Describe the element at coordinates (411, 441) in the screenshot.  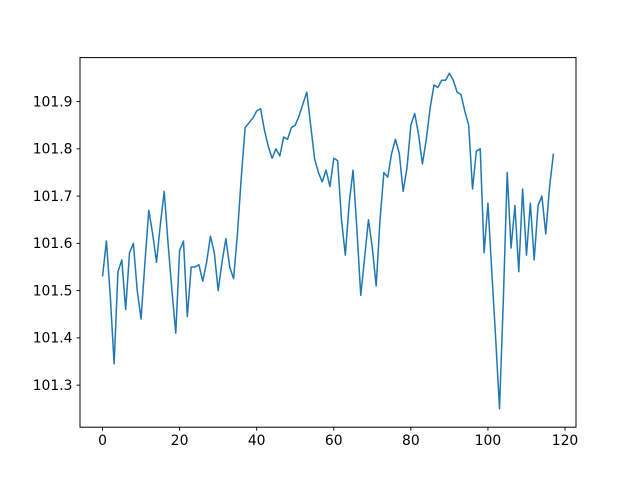
I see `x-tick-label: 80` at that location.